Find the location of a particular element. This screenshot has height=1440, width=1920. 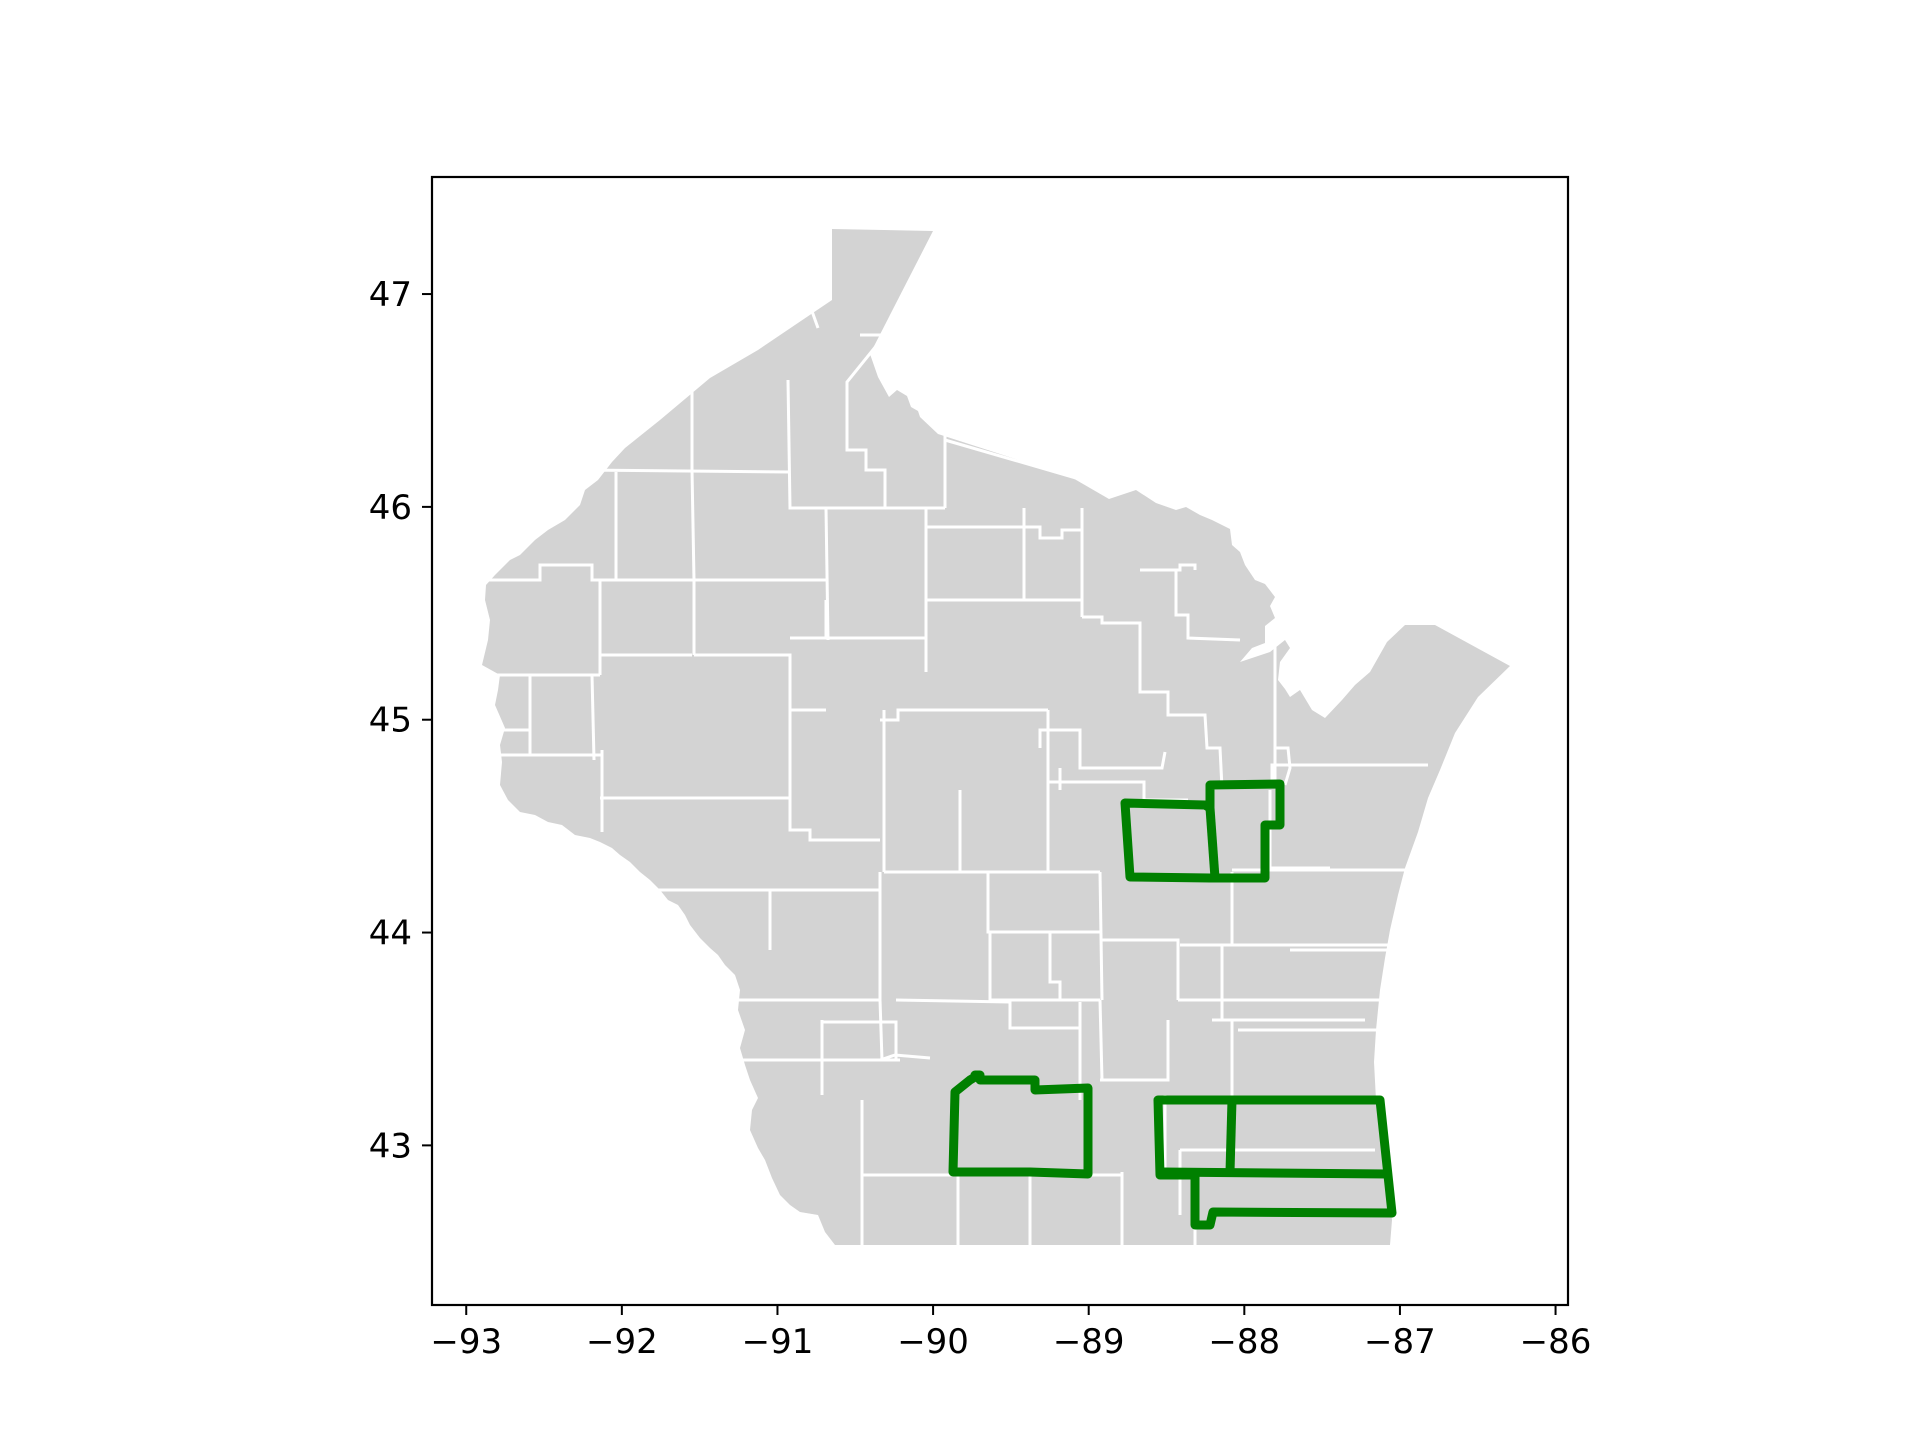

x-tick-label: −91 is located at coordinates (778, 1342).